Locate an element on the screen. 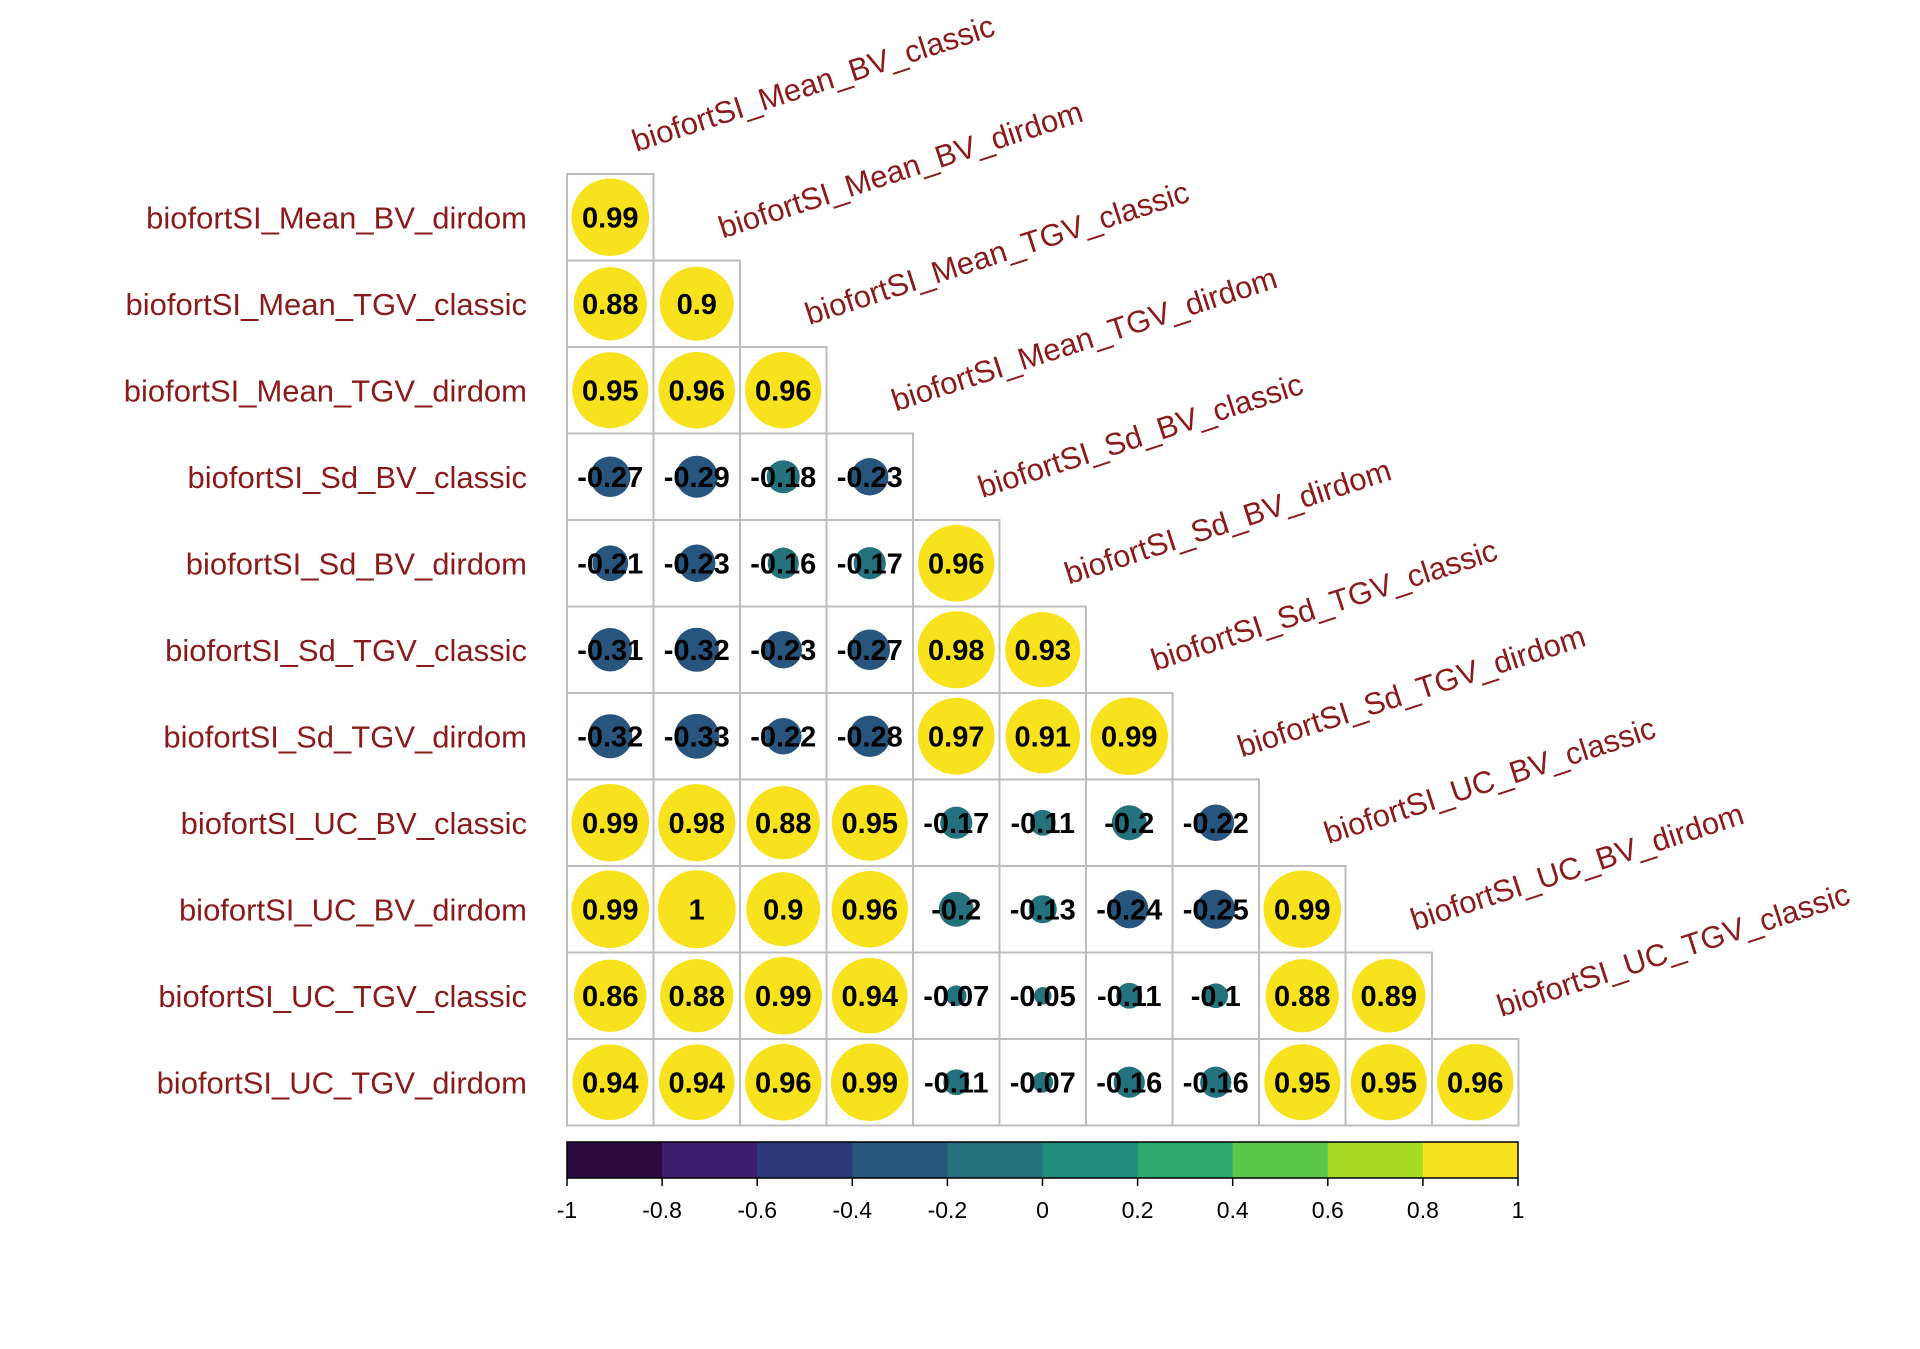 The height and width of the screenshot is (1349, 1920). correlation-value-label: 0.86 is located at coordinates (610, 997).